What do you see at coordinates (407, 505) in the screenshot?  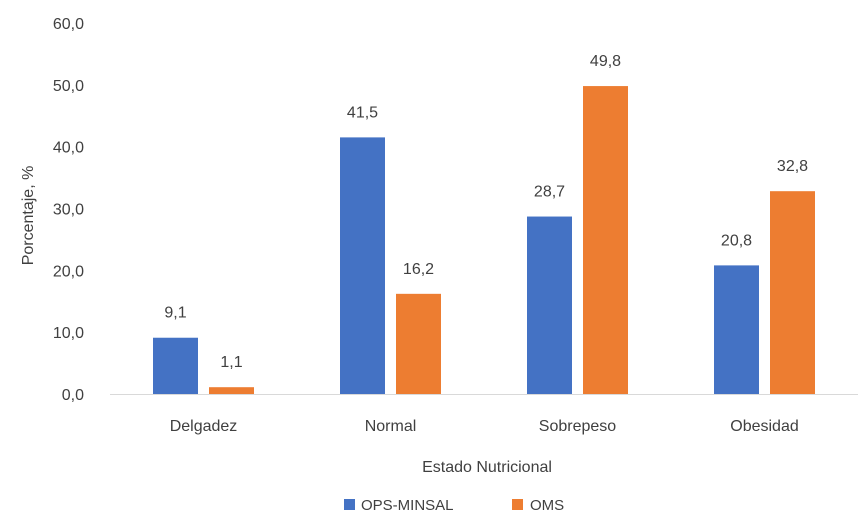 I see `legend-label: OPS-MINSAL` at bounding box center [407, 505].